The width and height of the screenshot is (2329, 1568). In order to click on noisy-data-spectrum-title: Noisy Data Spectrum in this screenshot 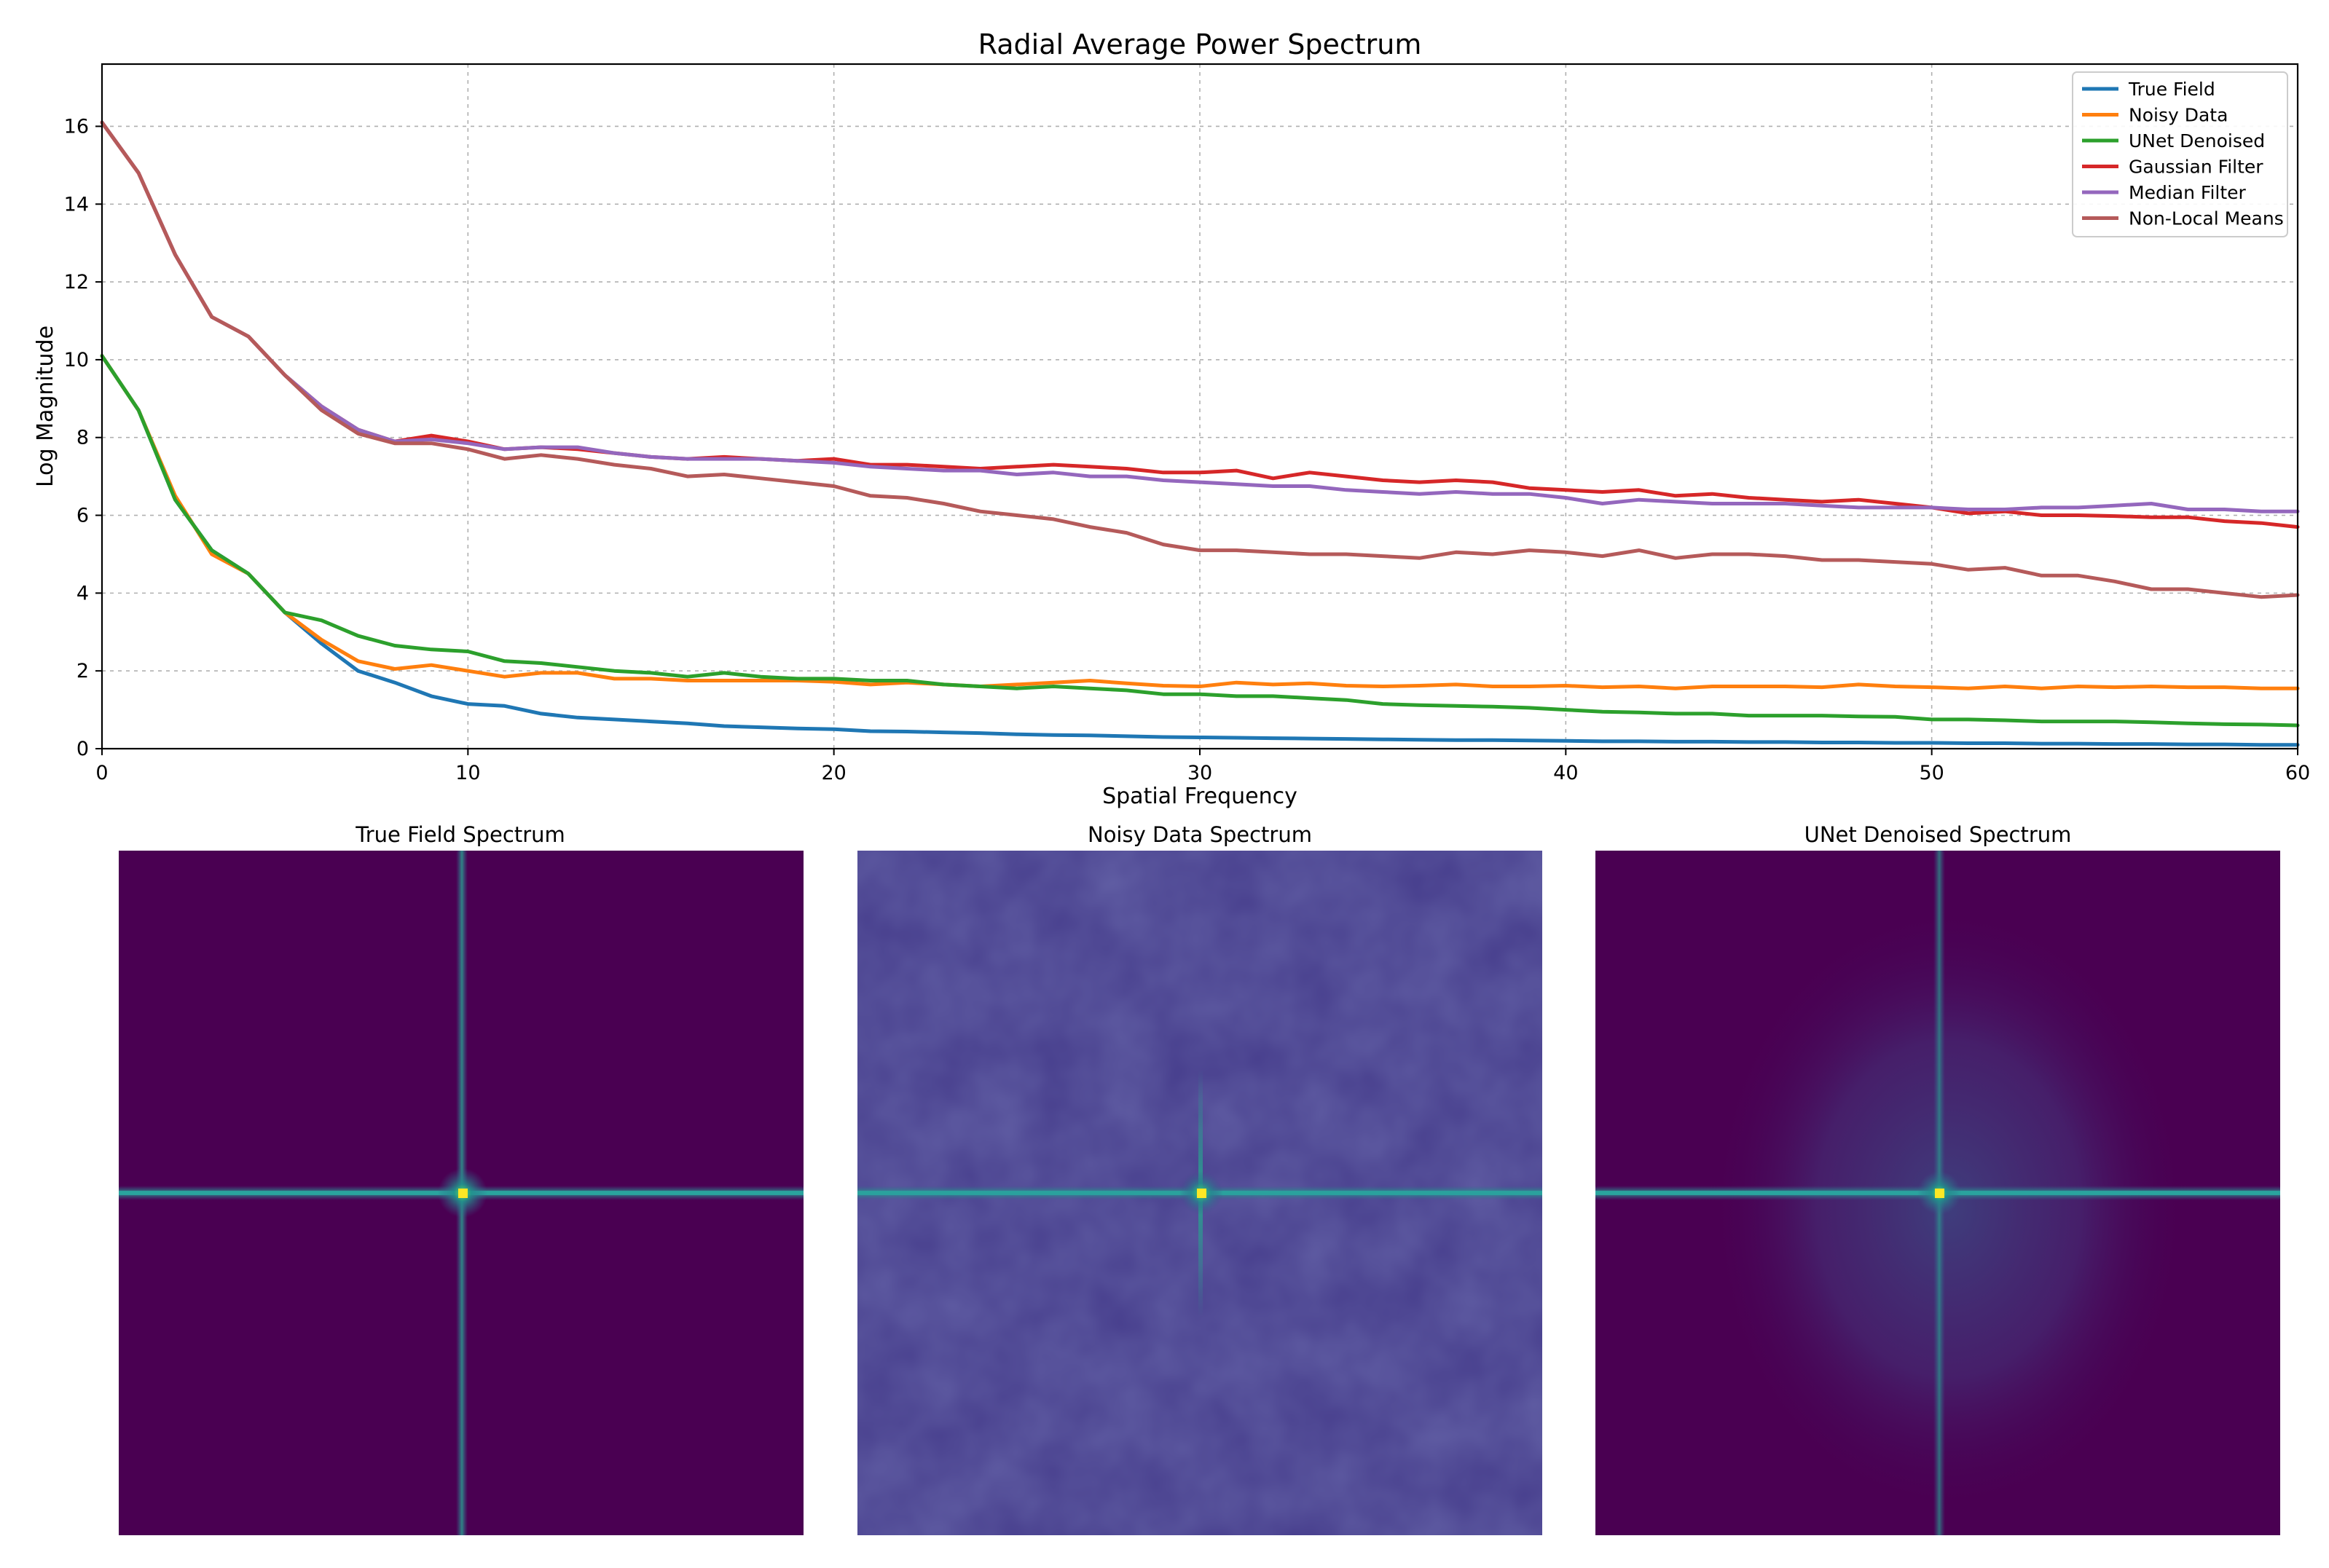, I will do `click(1200, 834)`.